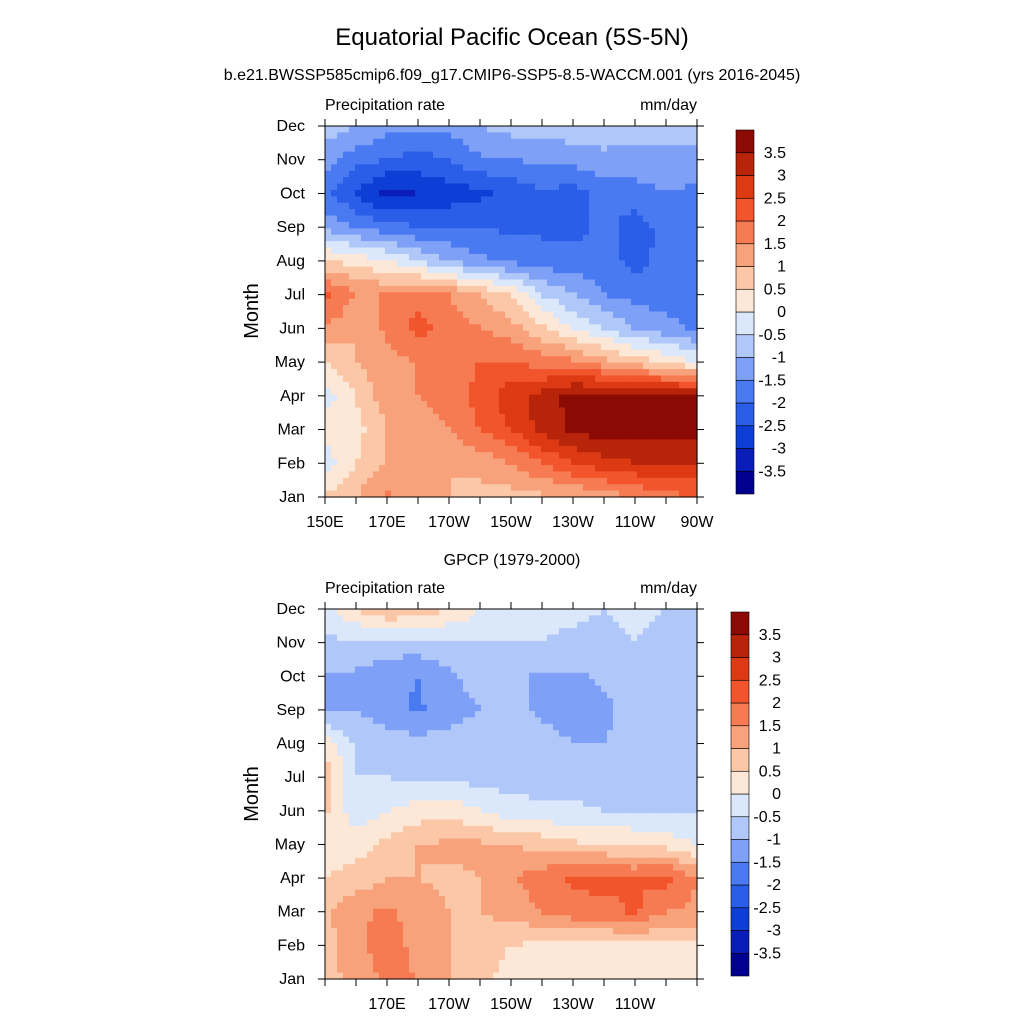 This screenshot has height=1024, width=1024. I want to click on colorbar-box, so click(745, 209).